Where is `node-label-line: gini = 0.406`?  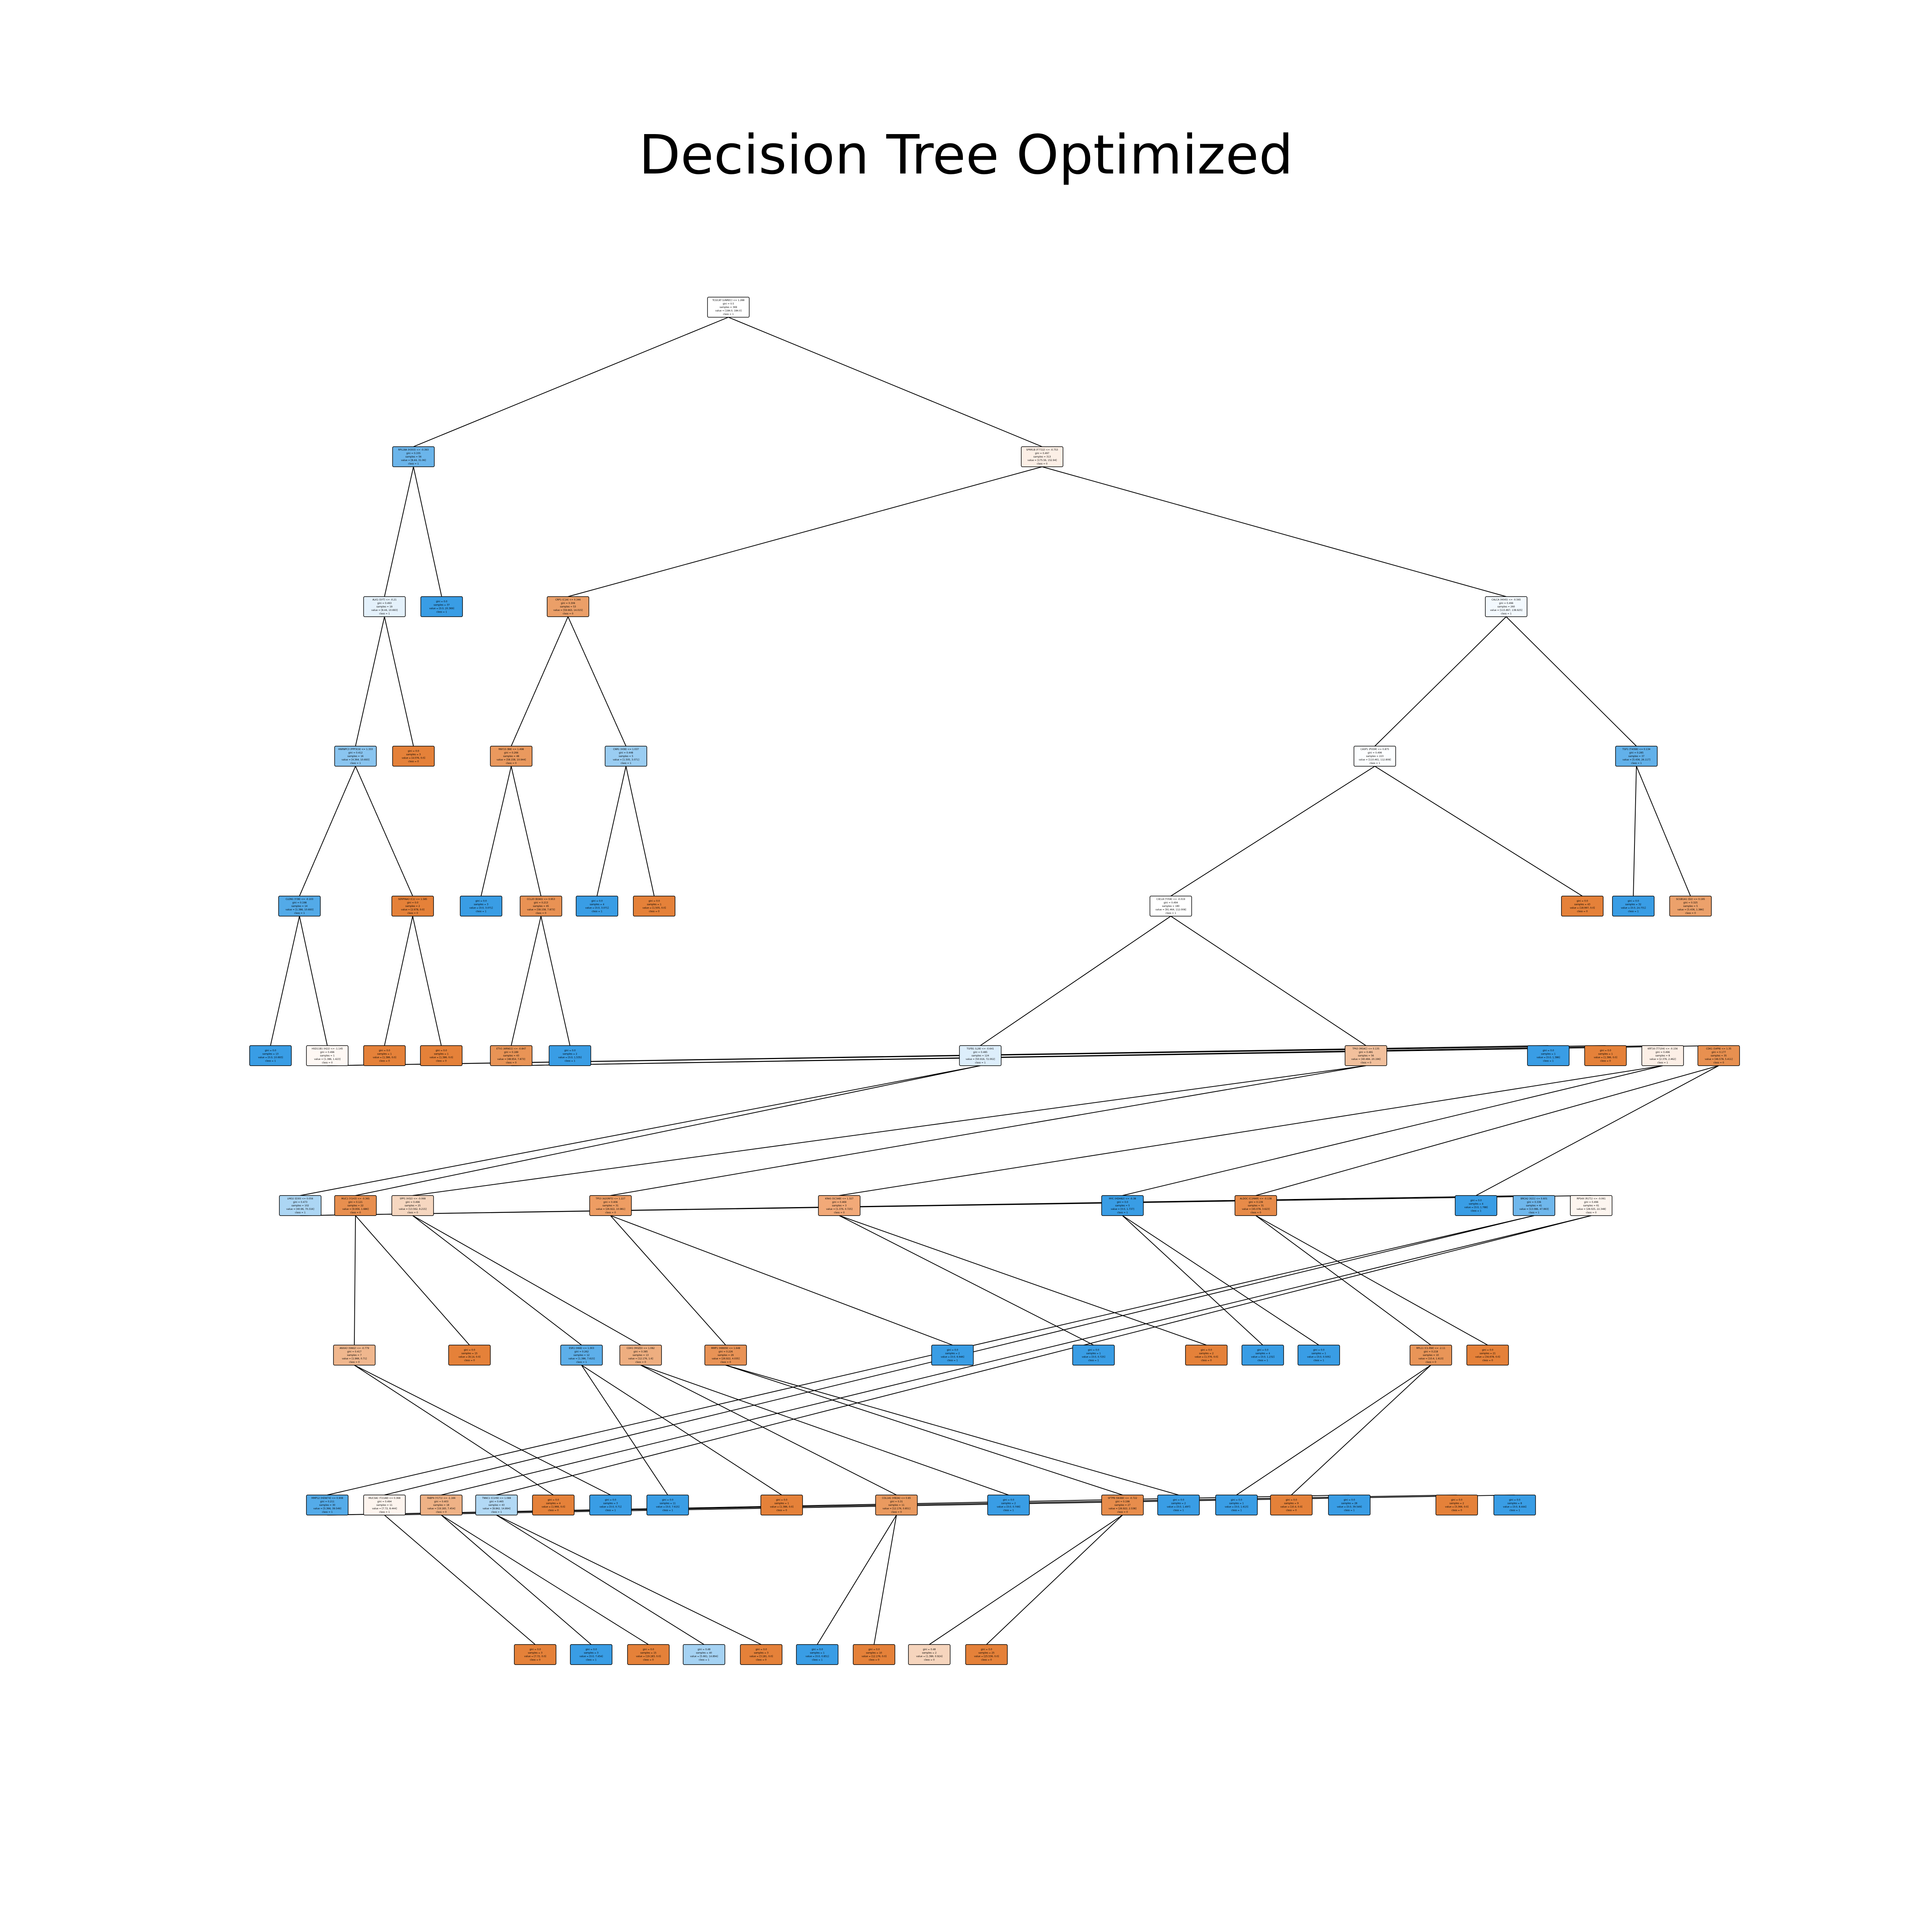 node-label-line: gini = 0.406 is located at coordinates (611, 1203).